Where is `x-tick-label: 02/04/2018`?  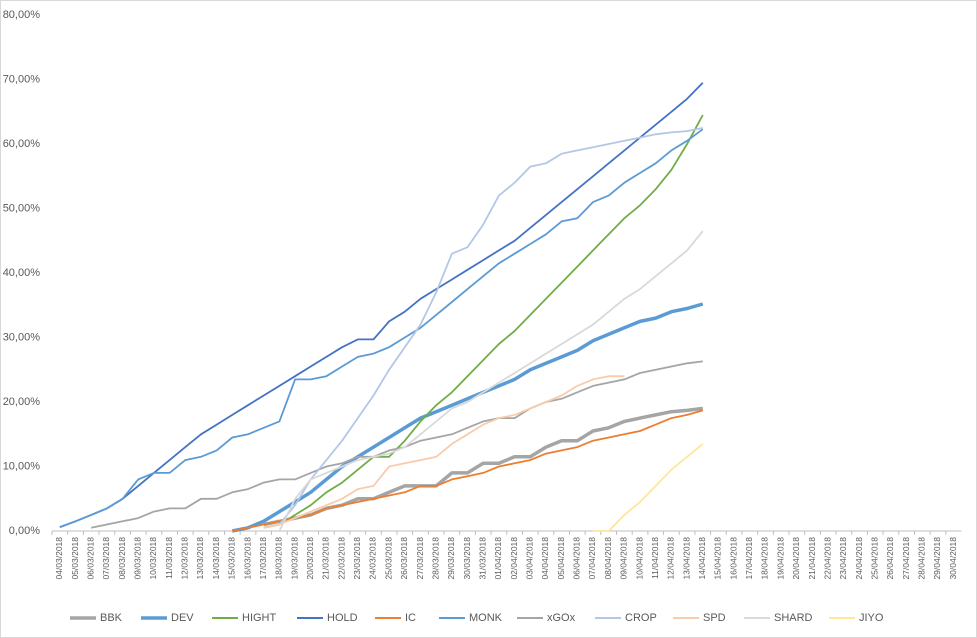
x-tick-label: 02/04/2018 is located at coordinates (514, 558).